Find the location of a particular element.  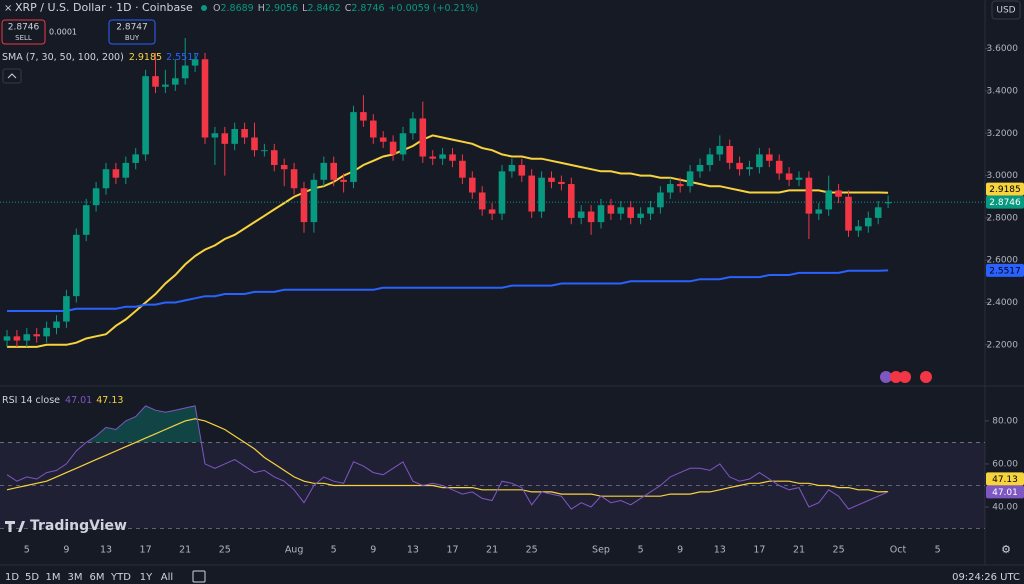

y-tick-label: 2.8000 is located at coordinates (1003, 218).